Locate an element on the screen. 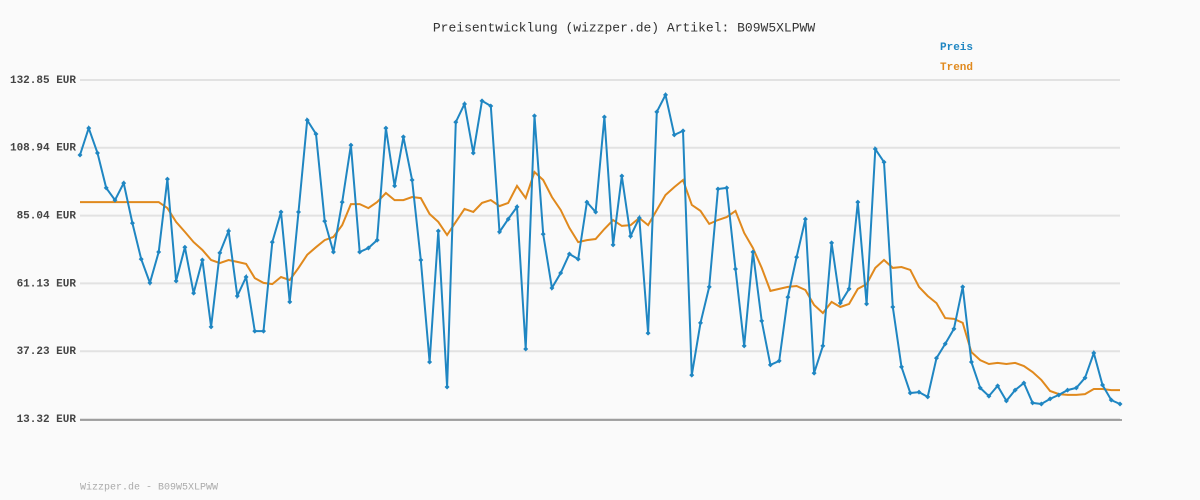  y-tick-label: 85.04 EUR is located at coordinates (47, 217).